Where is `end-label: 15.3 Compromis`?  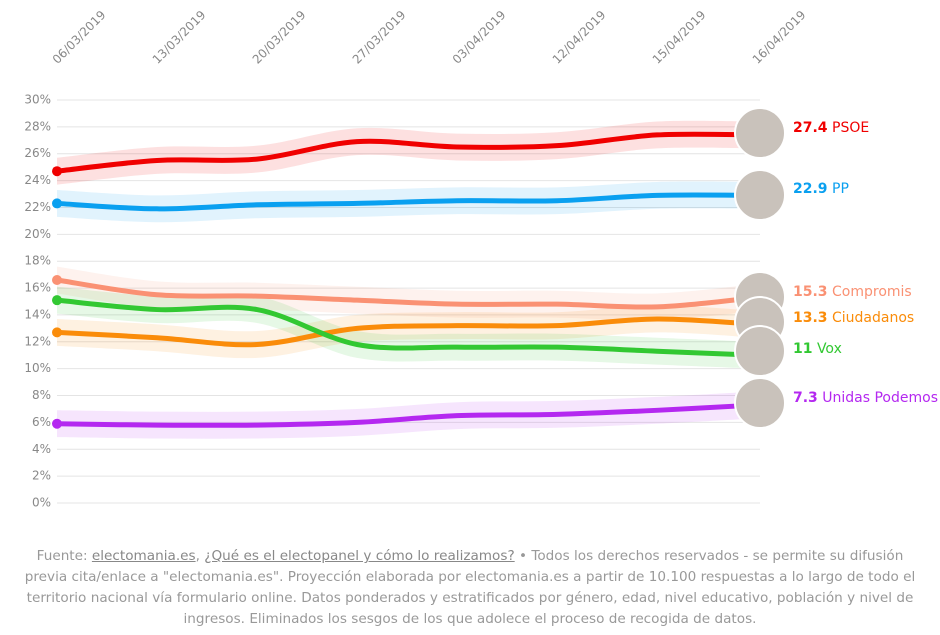 end-label: 15.3 Compromis is located at coordinates (852, 292).